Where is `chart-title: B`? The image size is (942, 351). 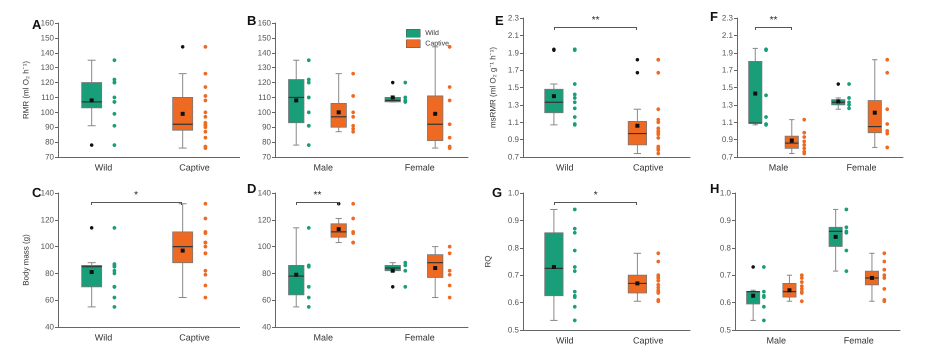
chart-title: B is located at coordinates (251, 20).